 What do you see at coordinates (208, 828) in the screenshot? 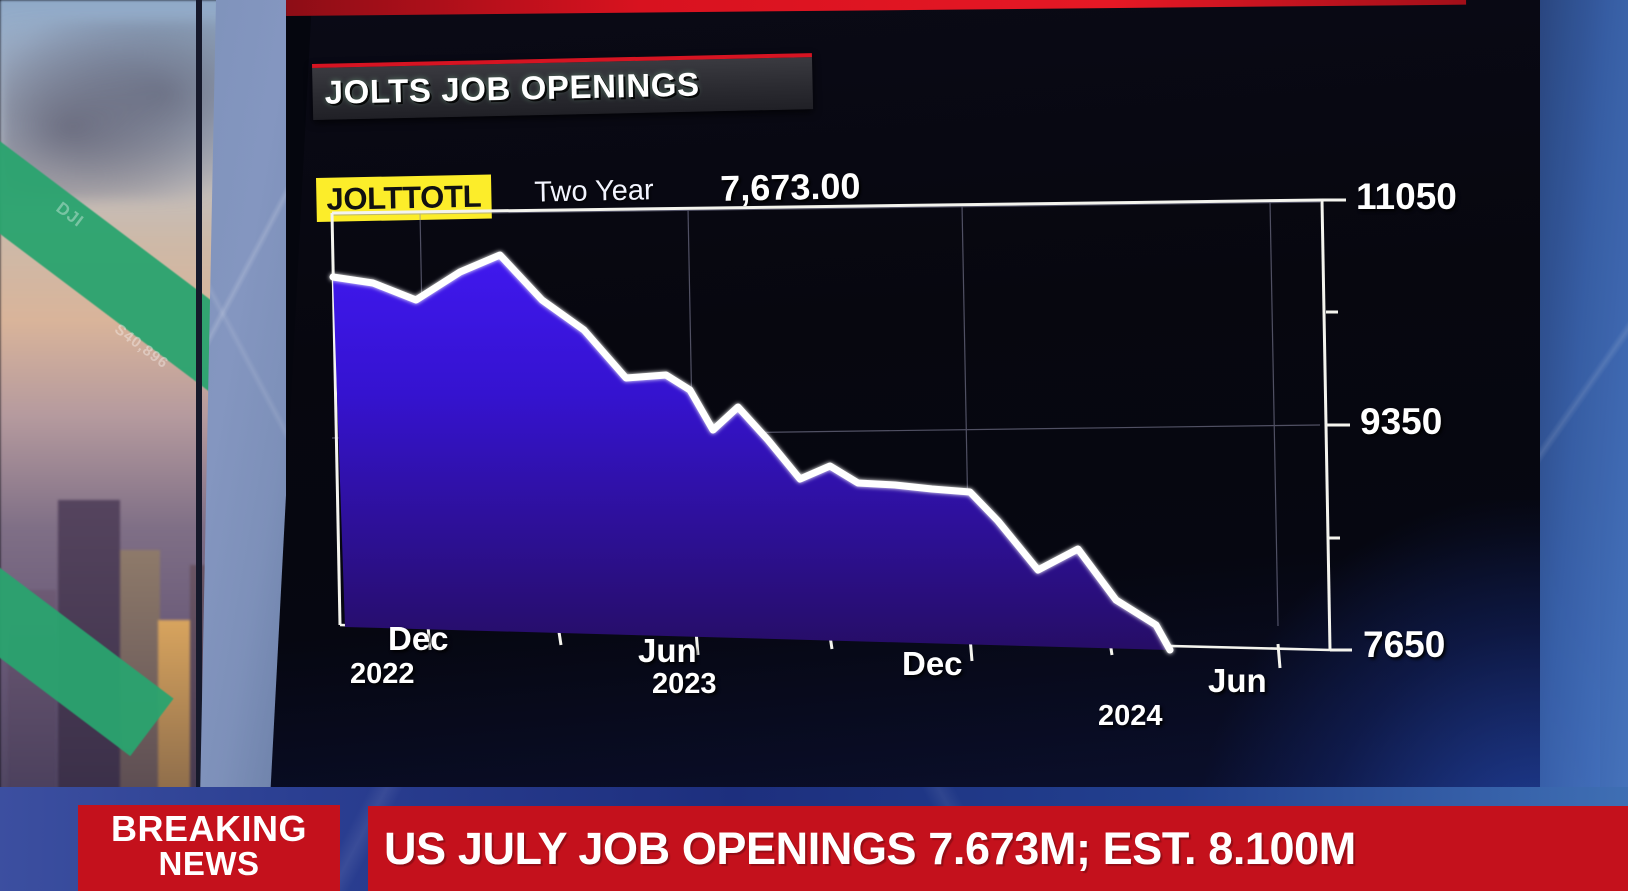
I see `breaking-label-line1: BREAKING` at bounding box center [208, 828].